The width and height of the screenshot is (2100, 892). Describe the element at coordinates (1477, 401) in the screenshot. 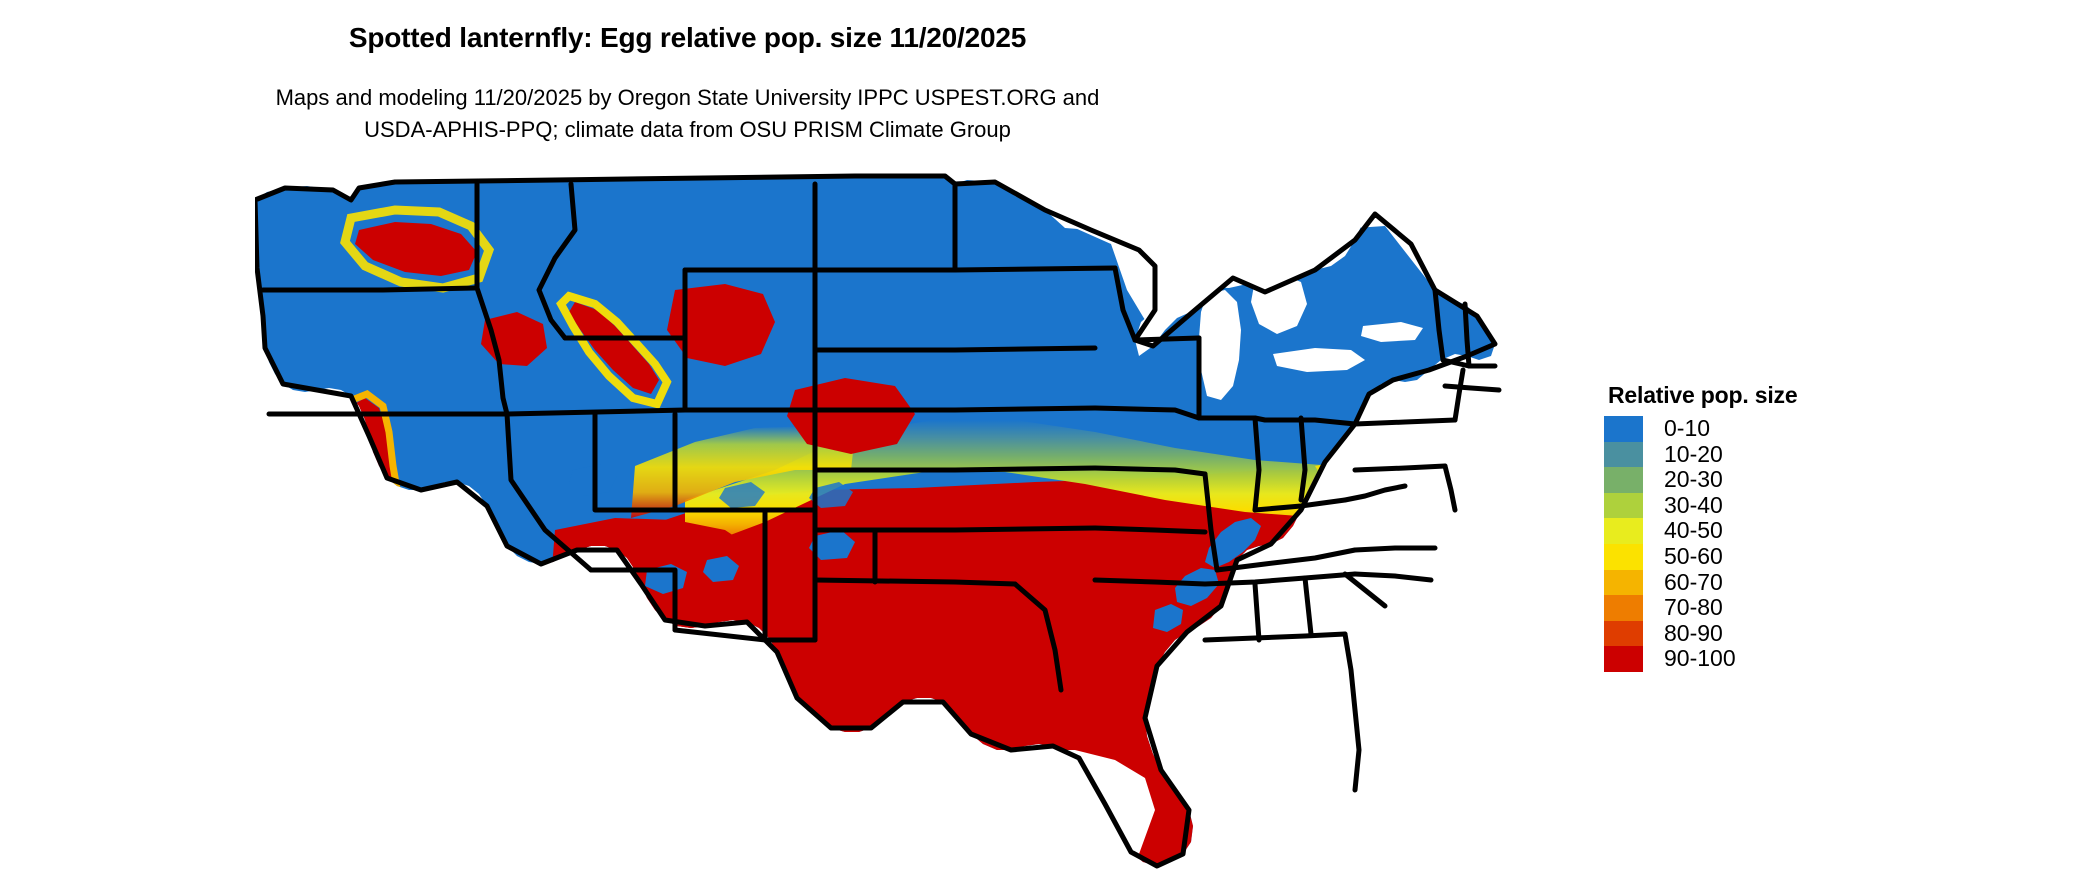

I see `raster-high-long-island` at that location.